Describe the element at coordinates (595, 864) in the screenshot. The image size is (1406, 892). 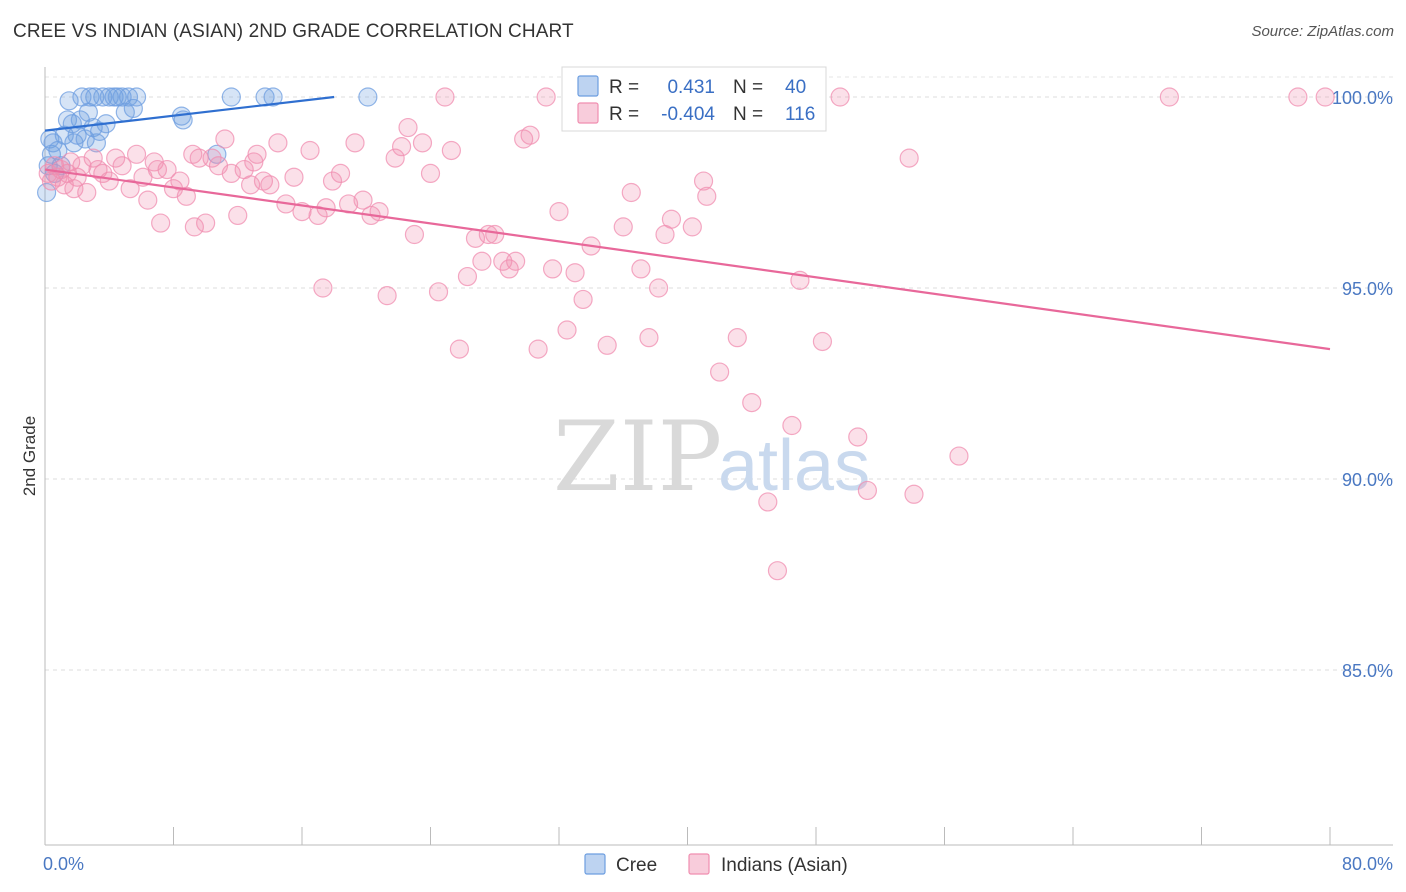
I see `series-legend-swatch-cree` at that location.